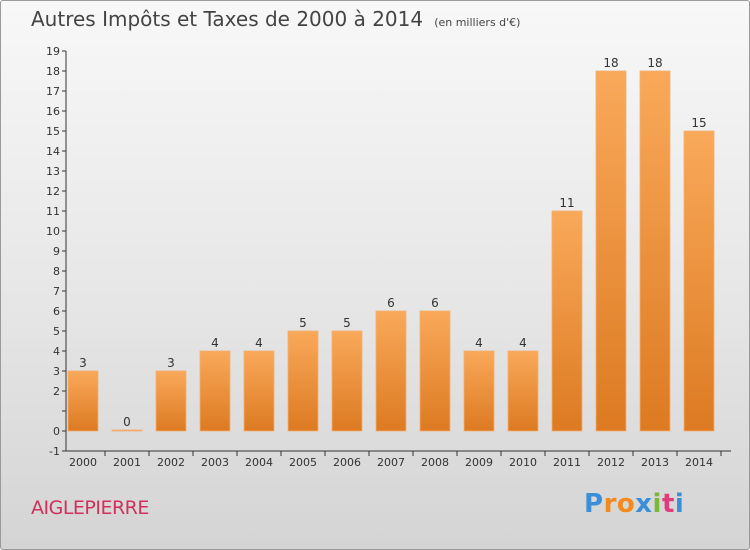 The width and height of the screenshot is (750, 550). Describe the element at coordinates (567, 462) in the screenshot. I see `x-tick-label: 2011` at that location.